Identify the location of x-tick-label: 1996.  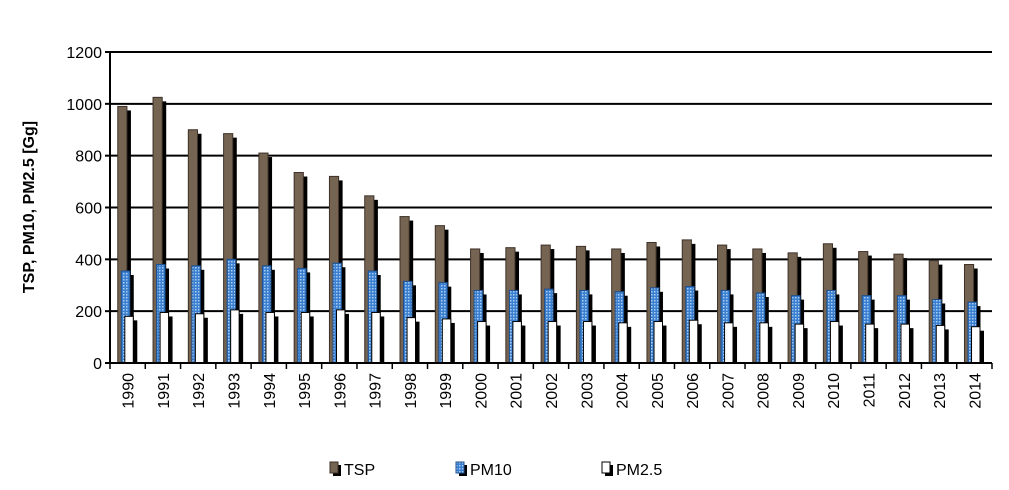
(340, 391).